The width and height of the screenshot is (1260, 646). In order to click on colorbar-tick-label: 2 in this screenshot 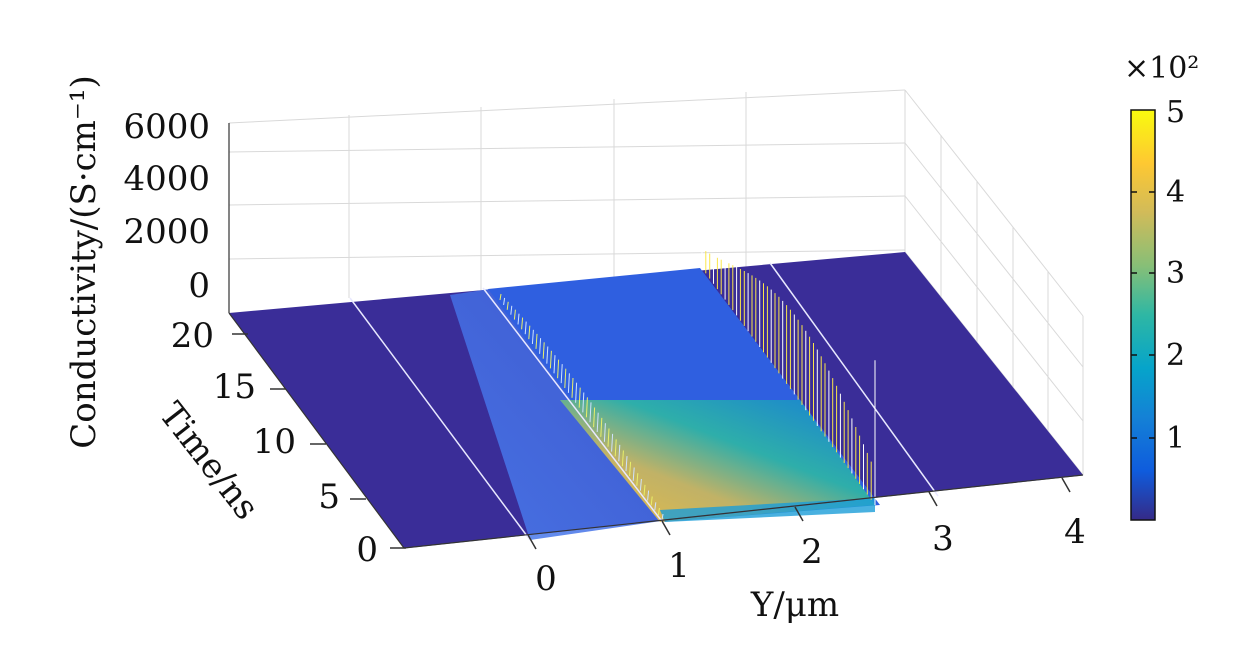, I will do `click(1175, 355)`.